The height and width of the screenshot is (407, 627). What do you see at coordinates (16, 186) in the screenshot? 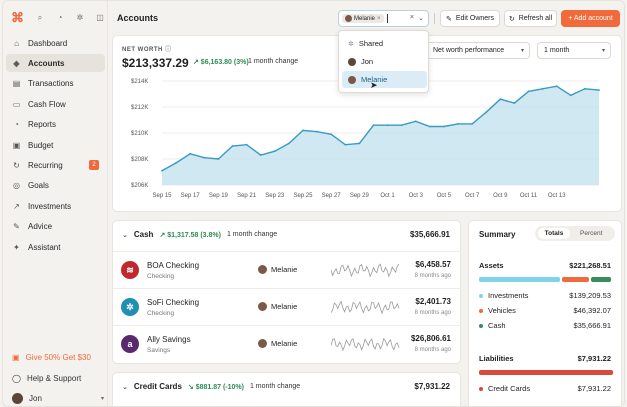
I see `goals-icon: ◎` at bounding box center [16, 186].